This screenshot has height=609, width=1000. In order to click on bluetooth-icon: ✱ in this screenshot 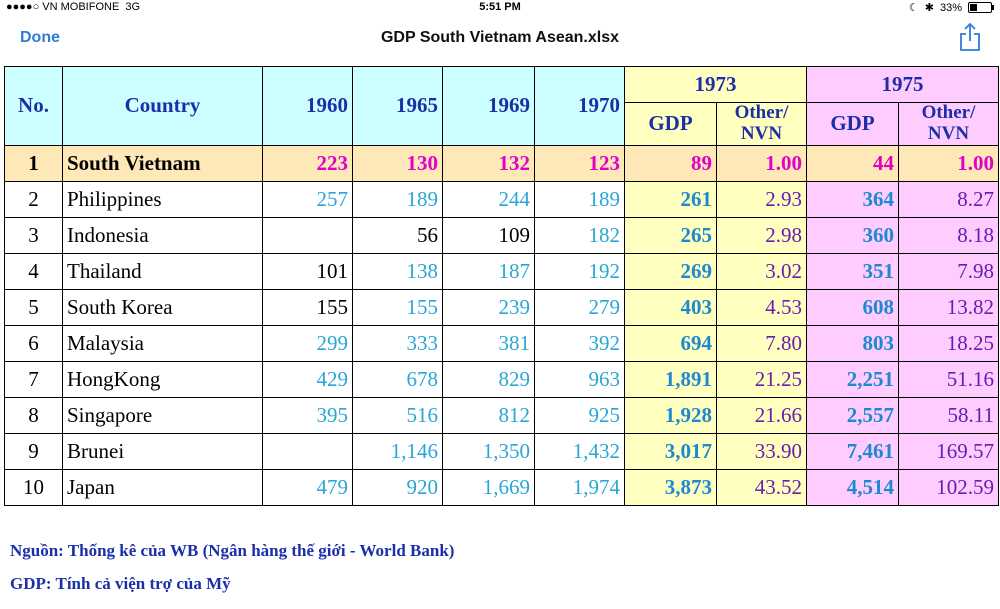, I will do `click(929, 8)`.